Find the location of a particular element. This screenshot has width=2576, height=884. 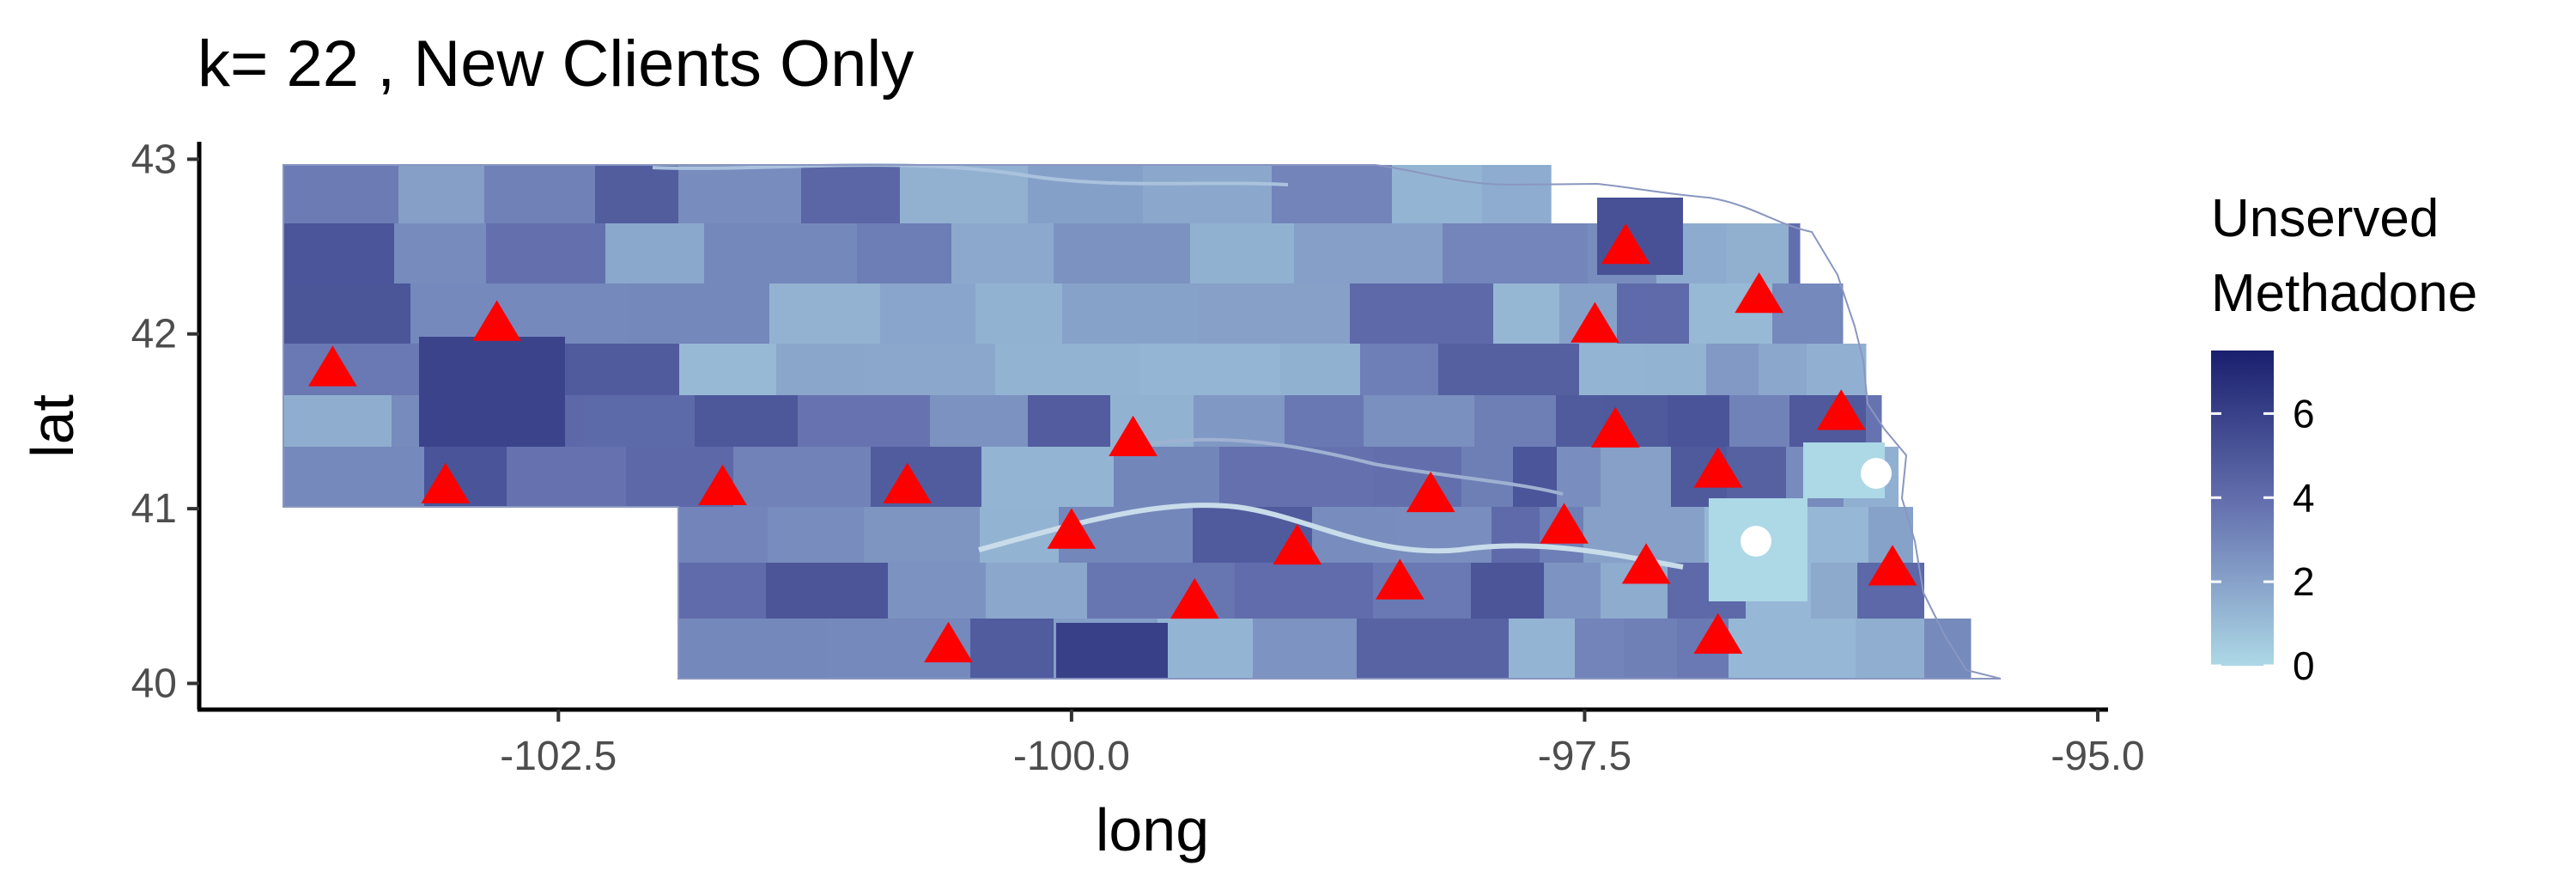

legend-tick-label: 6 is located at coordinates (2304, 414).